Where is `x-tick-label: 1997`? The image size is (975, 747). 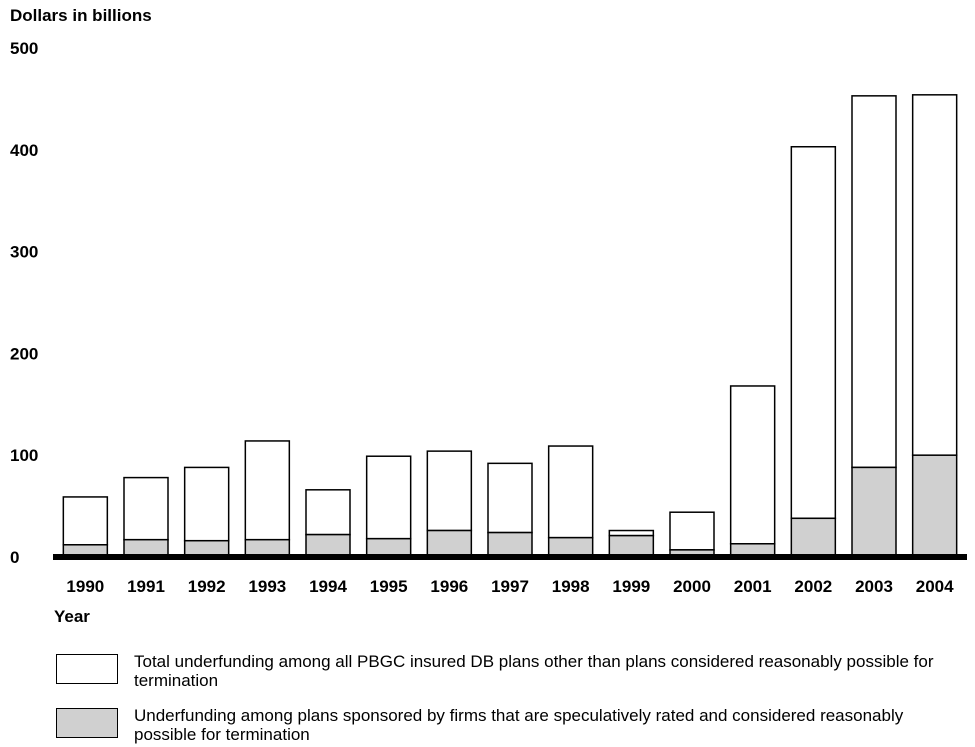
x-tick-label: 1997 is located at coordinates (510, 586).